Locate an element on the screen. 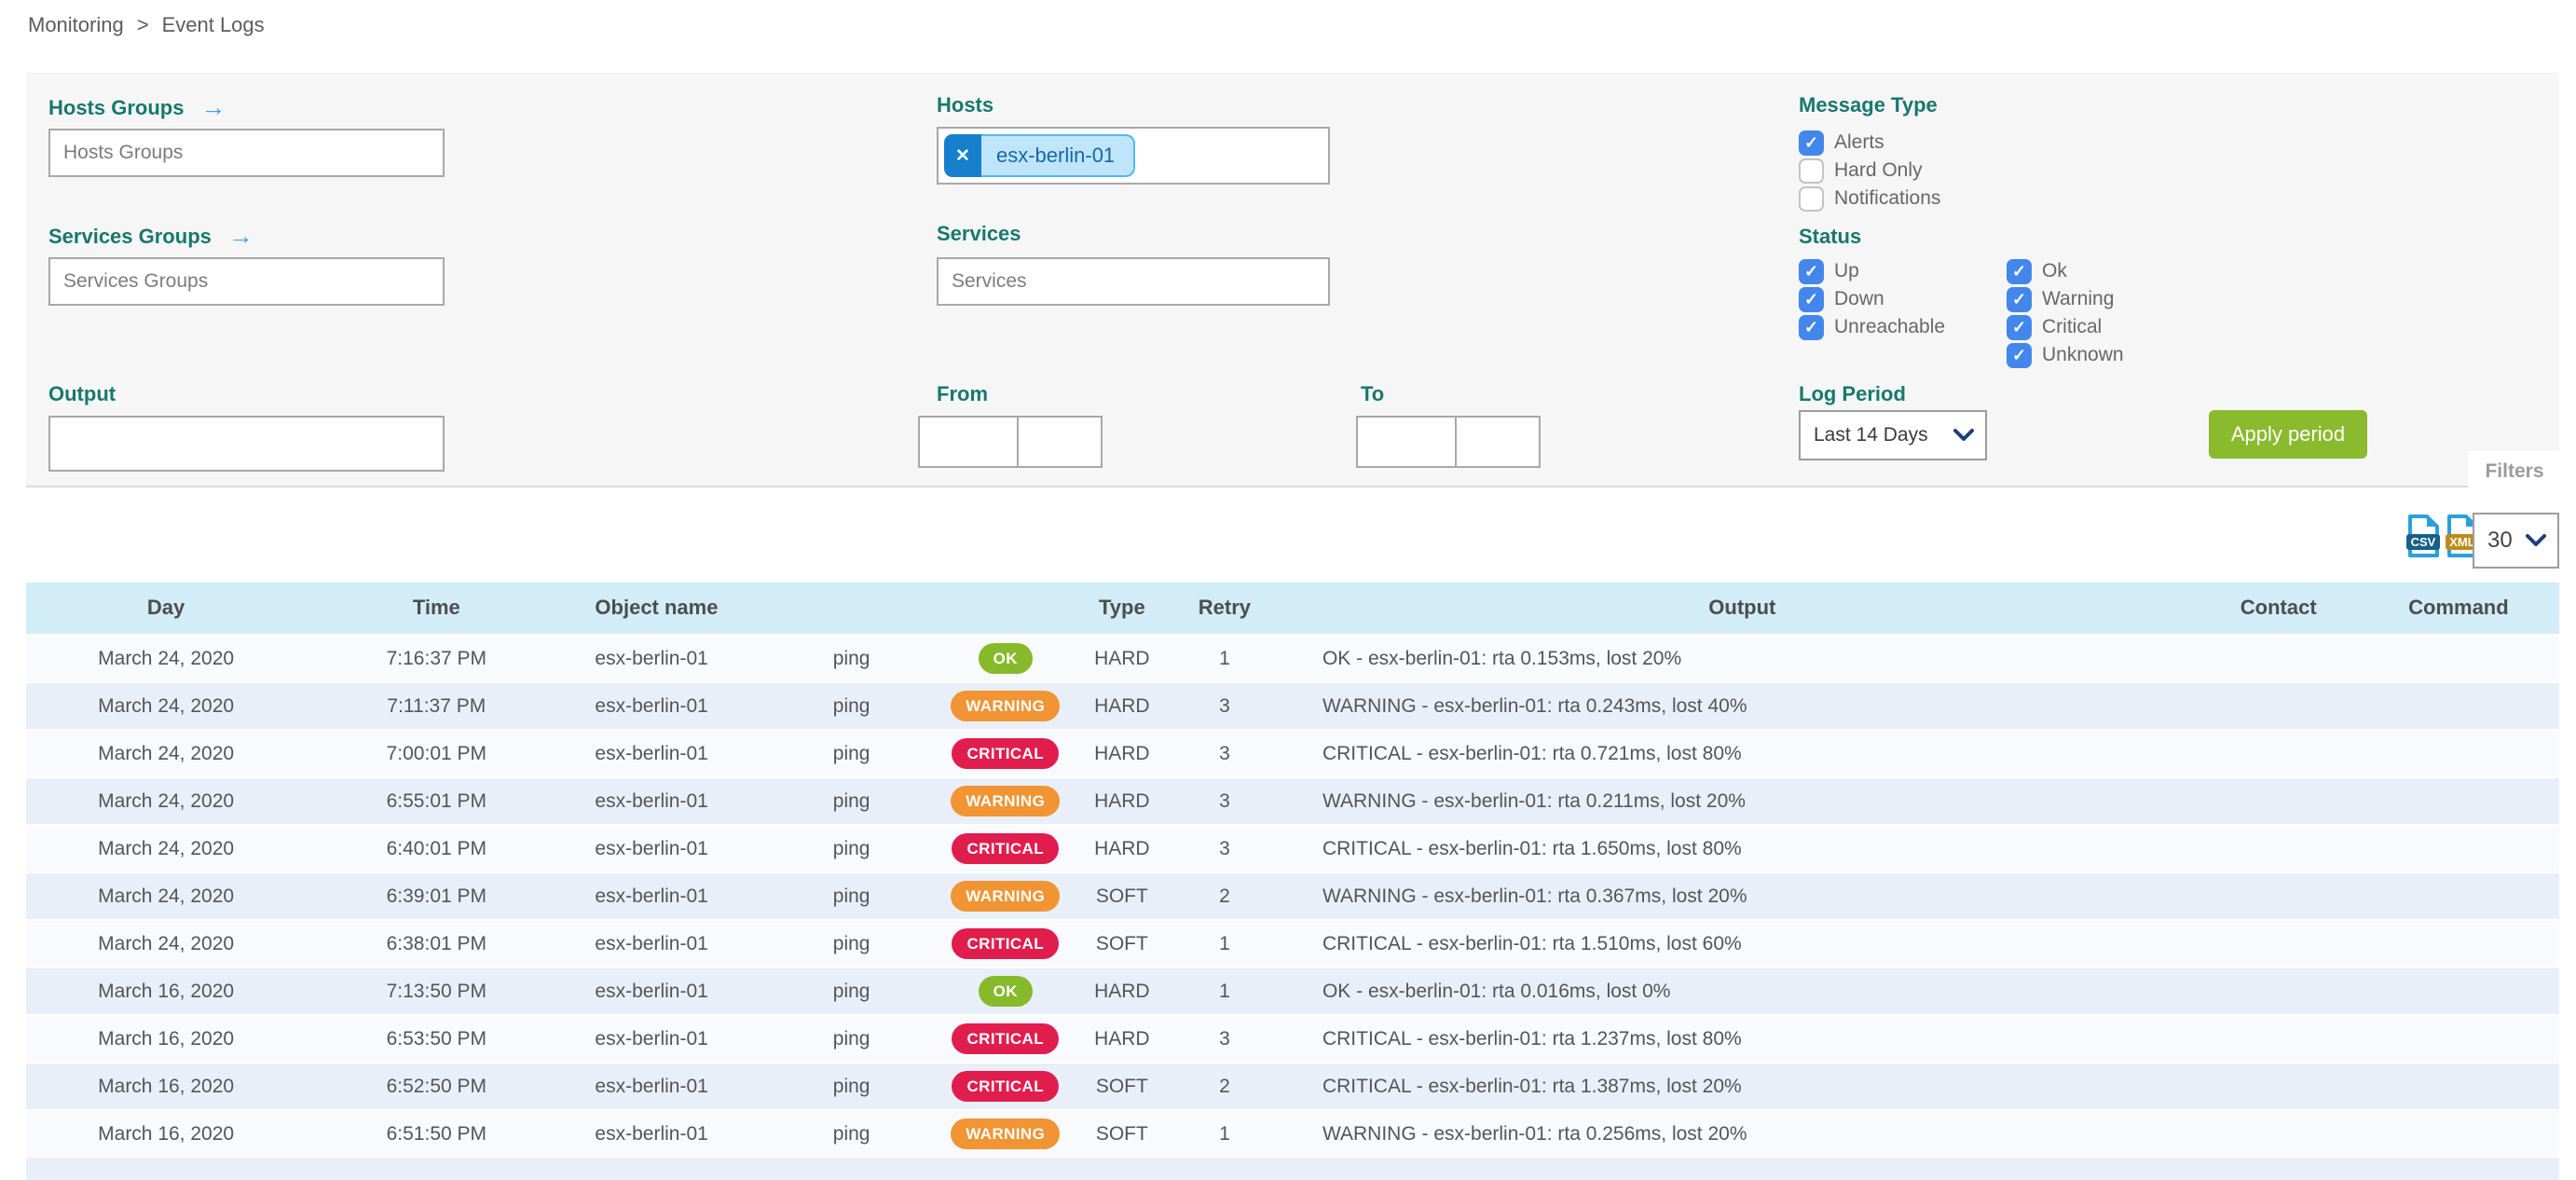  checkbox-unreachable: ✓ Unreachable is located at coordinates (1872, 327).